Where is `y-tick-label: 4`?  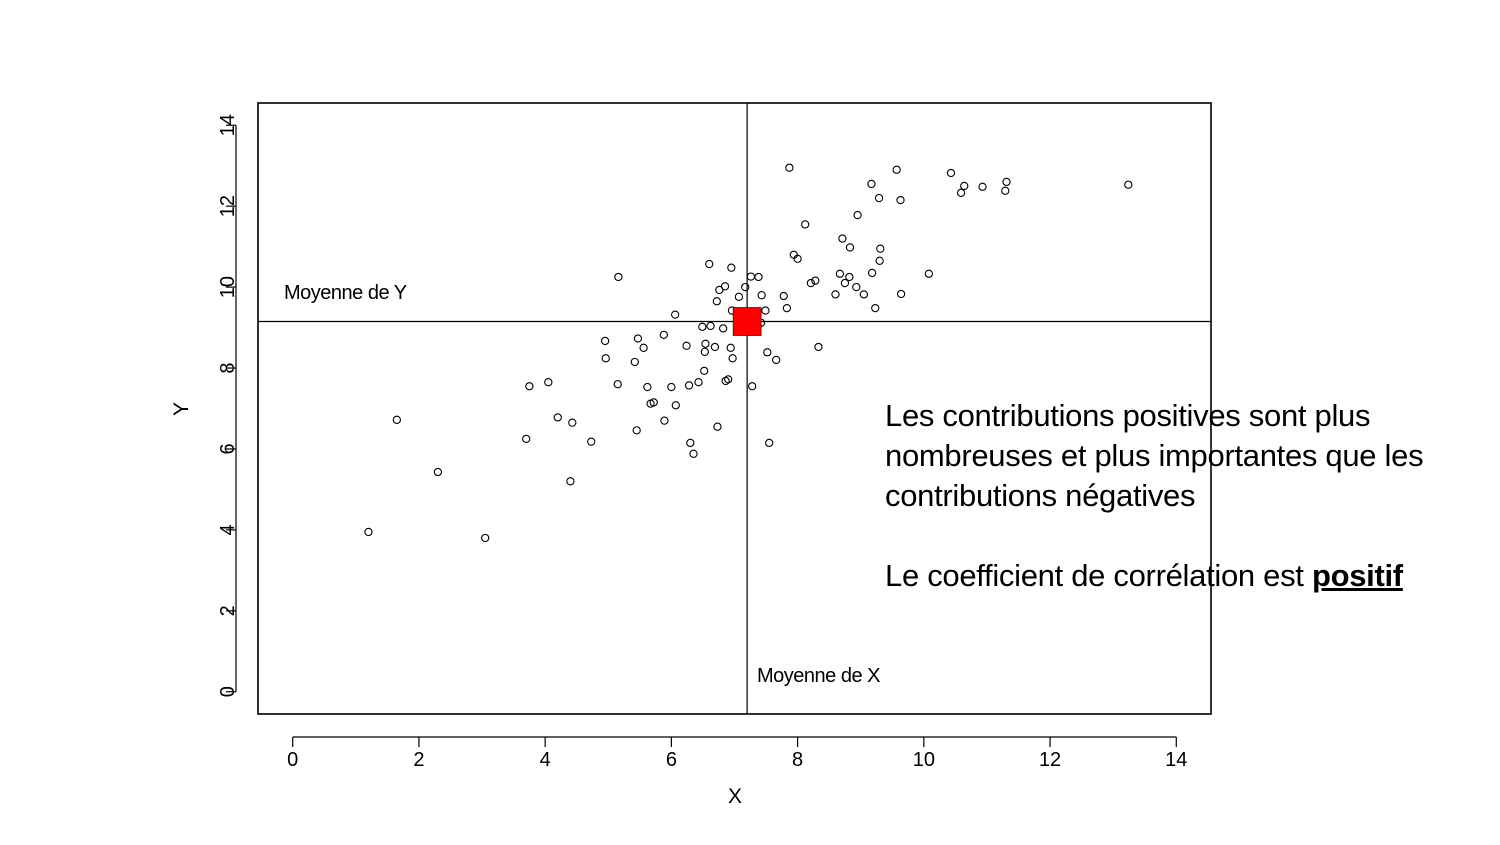 y-tick-label: 4 is located at coordinates (228, 529).